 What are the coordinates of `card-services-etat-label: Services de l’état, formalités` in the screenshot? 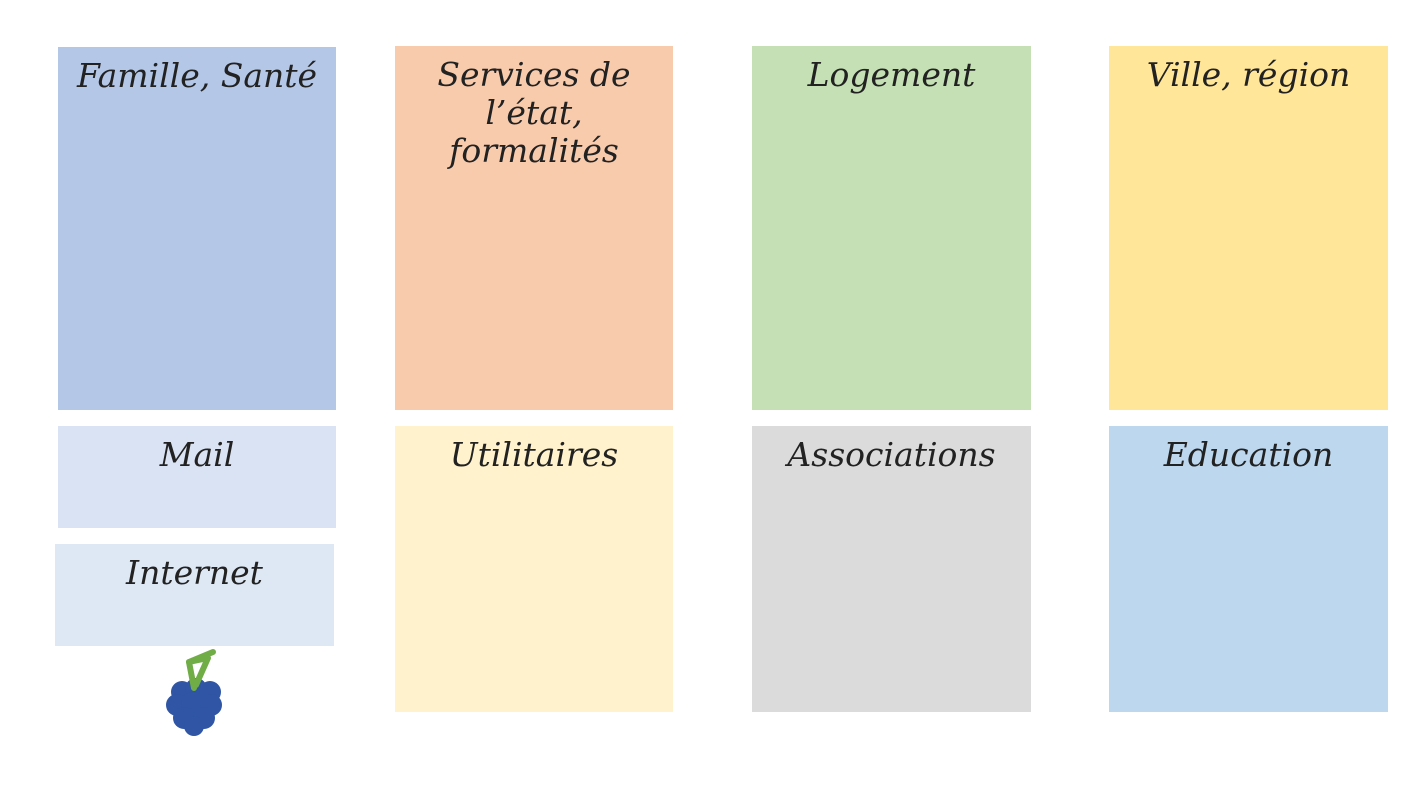 It's located at (534, 112).